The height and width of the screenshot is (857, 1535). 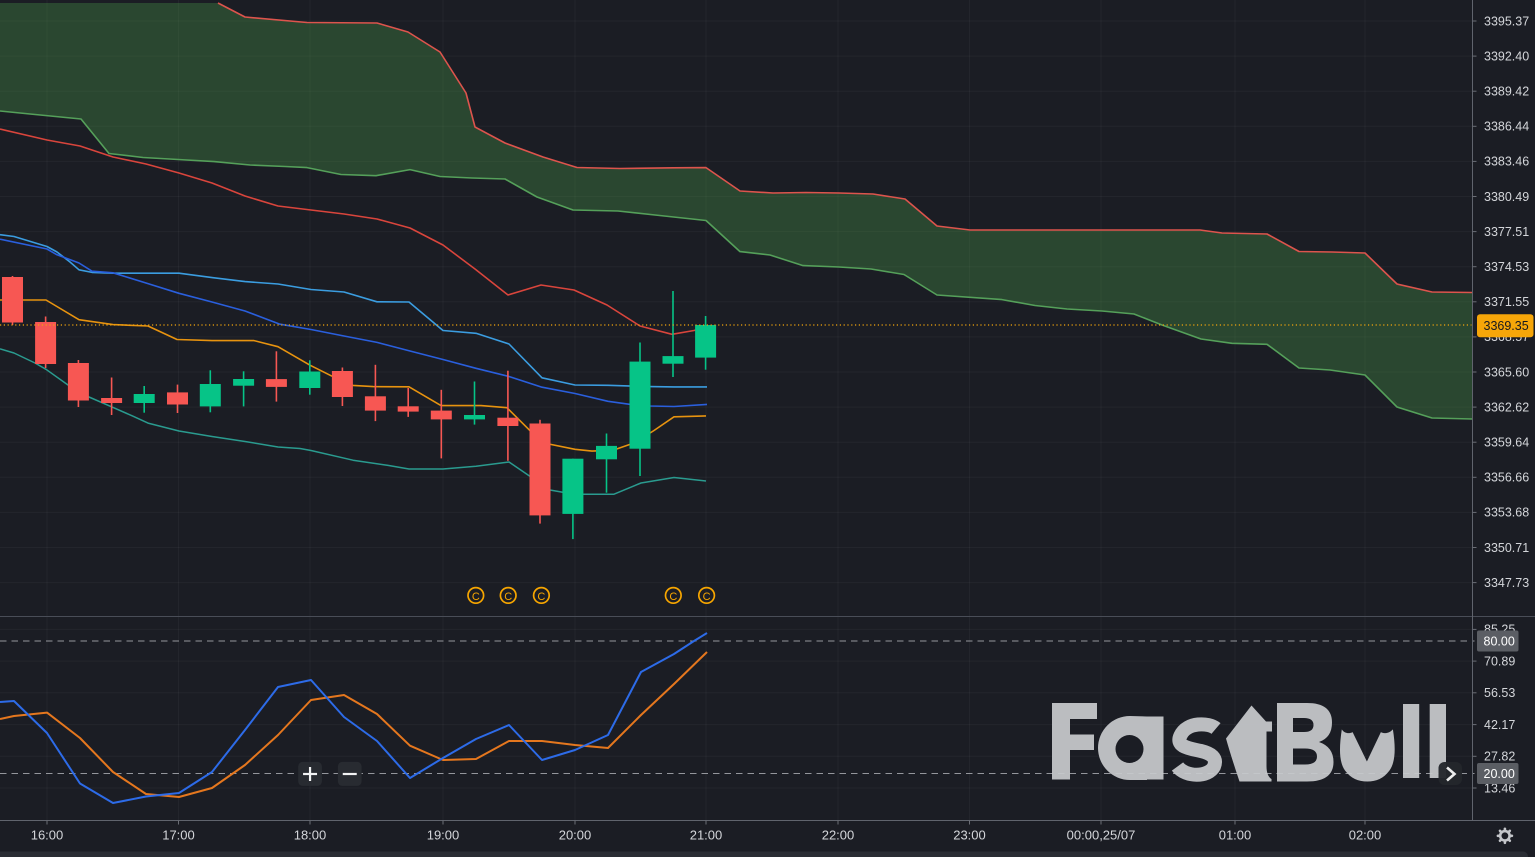 What do you see at coordinates (310, 835) in the screenshot?
I see `svg-text: 18:00` at bounding box center [310, 835].